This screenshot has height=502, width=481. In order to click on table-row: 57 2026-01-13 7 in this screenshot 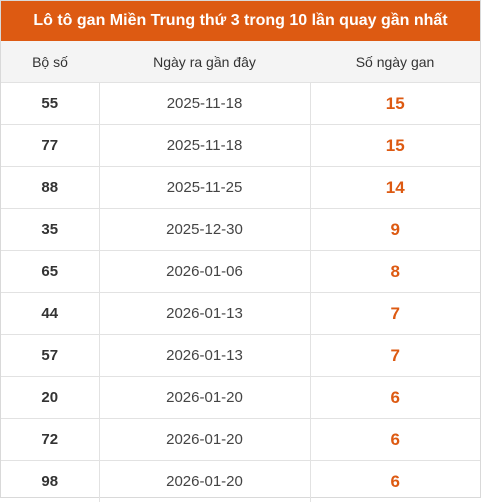, I will do `click(240, 356)`.